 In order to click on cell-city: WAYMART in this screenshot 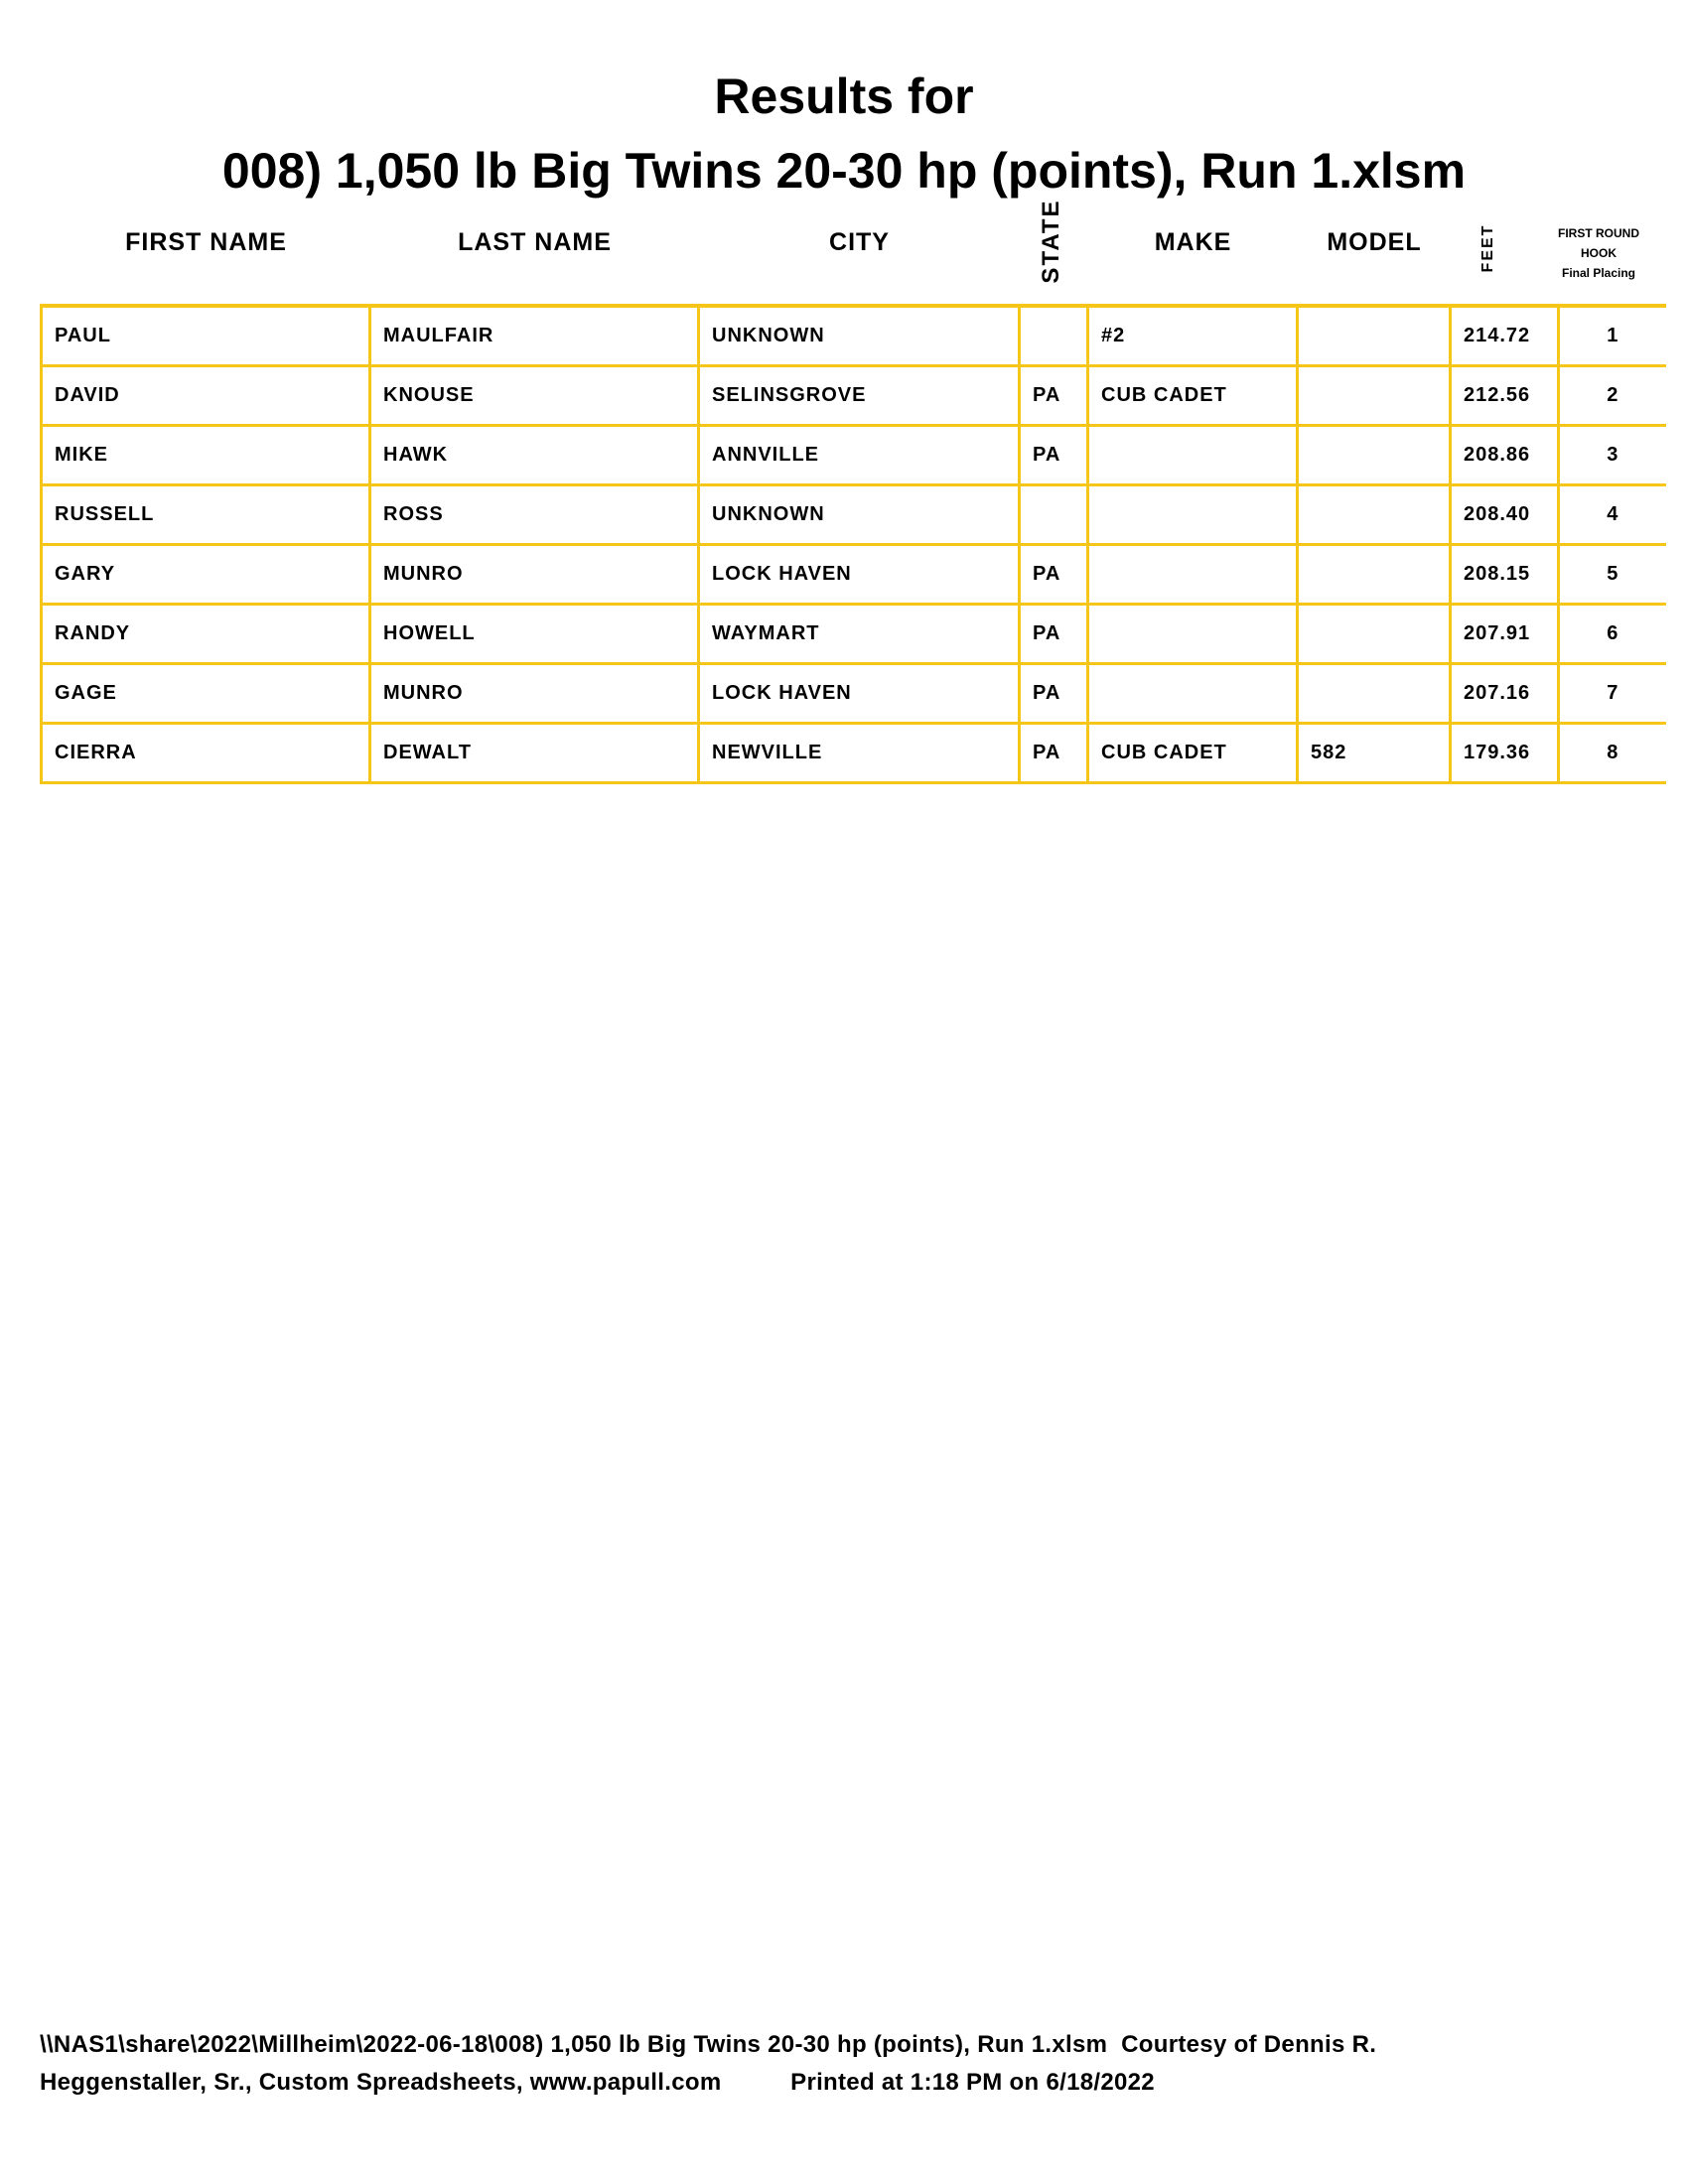, I will do `click(859, 634)`.